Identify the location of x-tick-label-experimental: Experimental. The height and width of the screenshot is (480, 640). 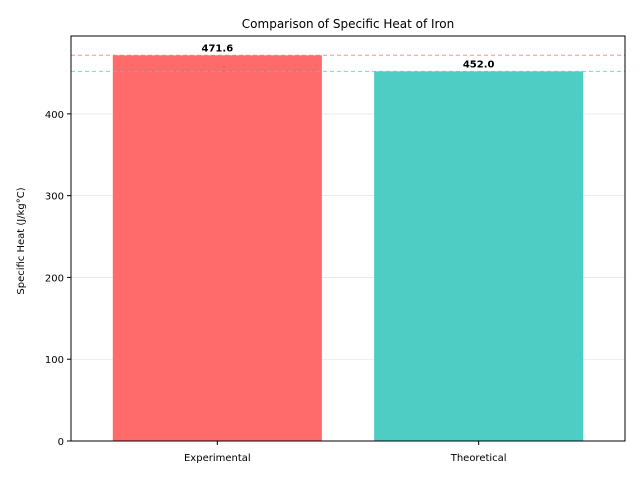
(217, 458).